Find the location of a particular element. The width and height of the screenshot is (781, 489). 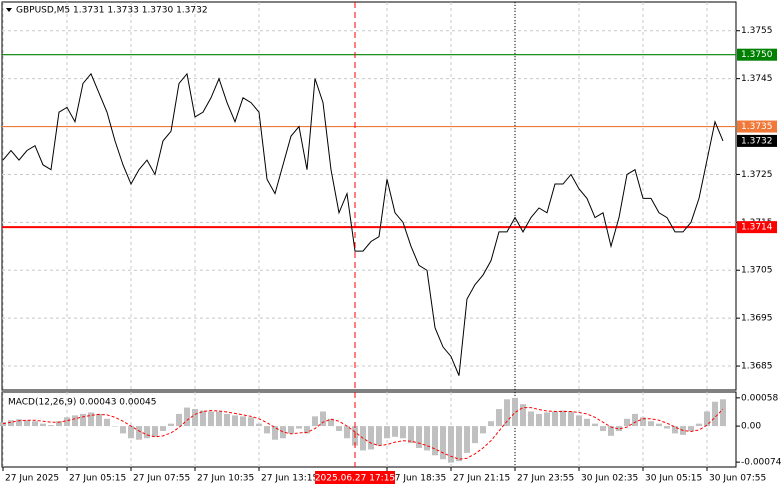

macd-panel is located at coordinates (369, 429).